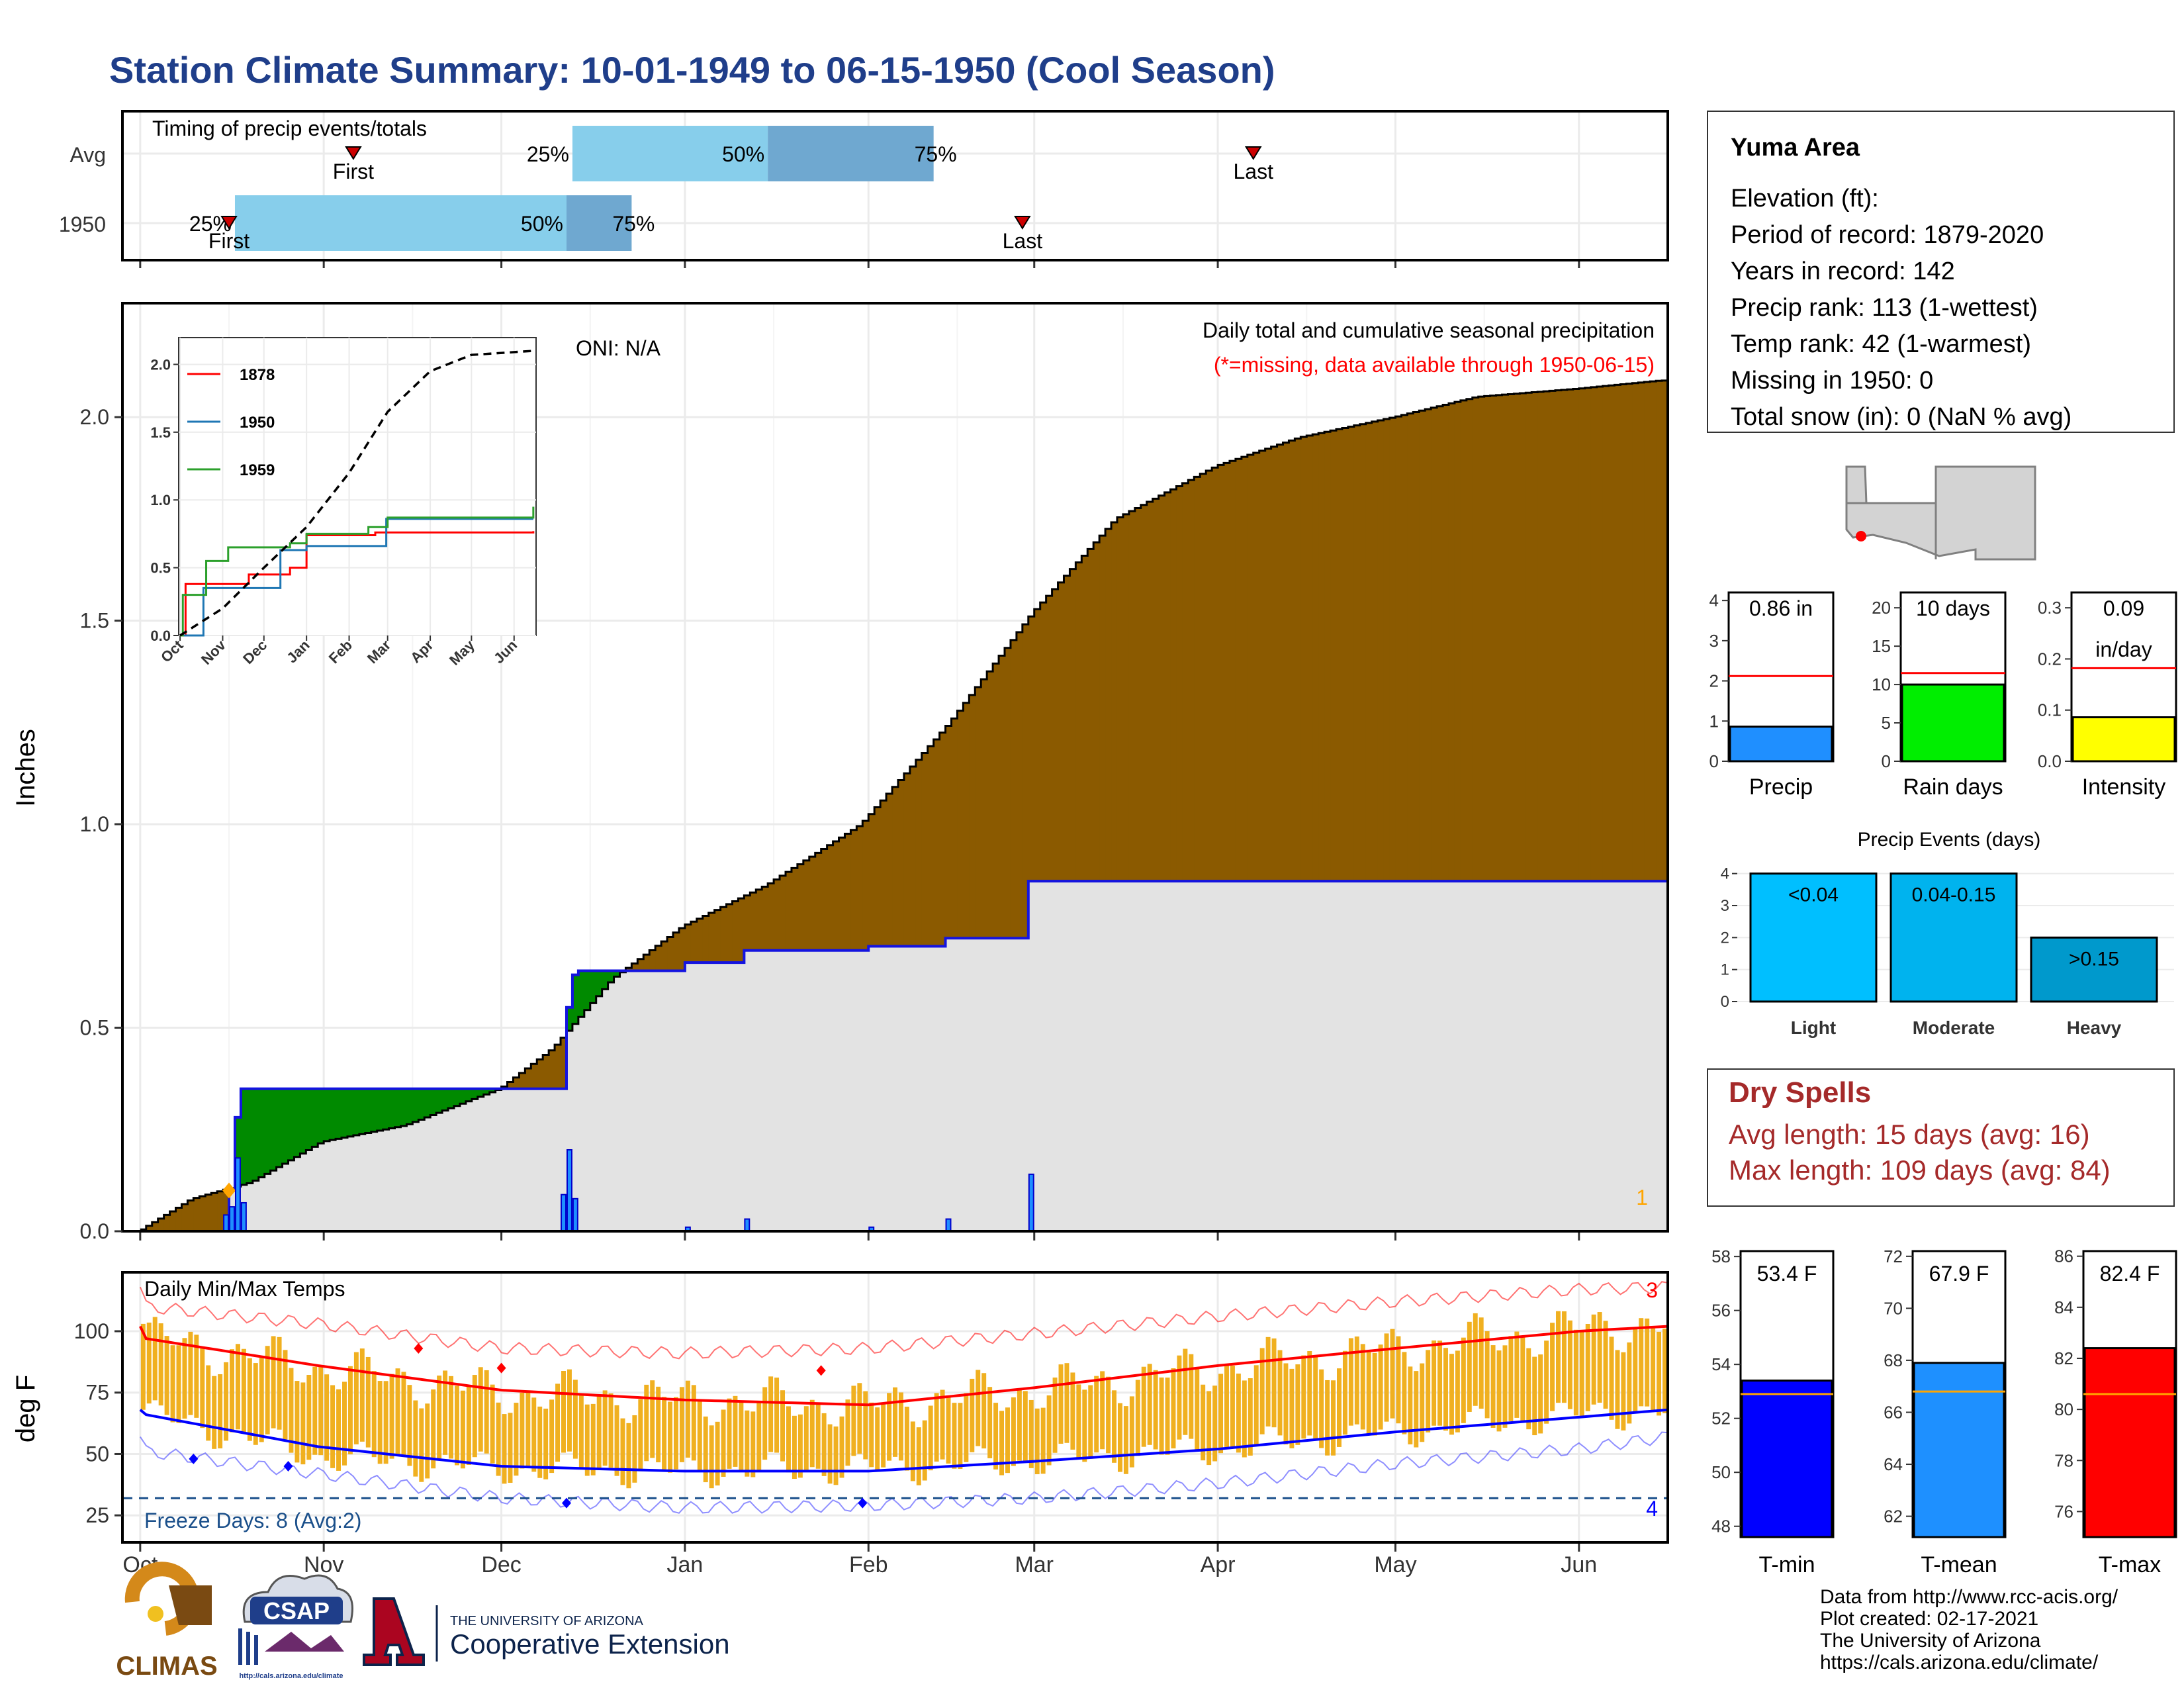 This screenshot has height=1688, width=2184. I want to click on timing-avg-p25-label: 25%, so click(548, 154).